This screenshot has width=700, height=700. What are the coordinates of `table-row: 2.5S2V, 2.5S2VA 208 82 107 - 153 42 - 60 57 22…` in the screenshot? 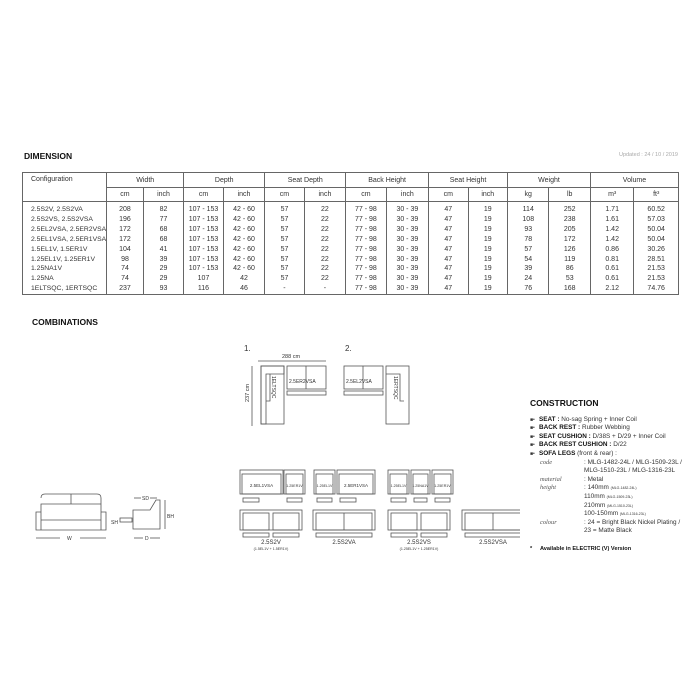 It's located at (350, 208).